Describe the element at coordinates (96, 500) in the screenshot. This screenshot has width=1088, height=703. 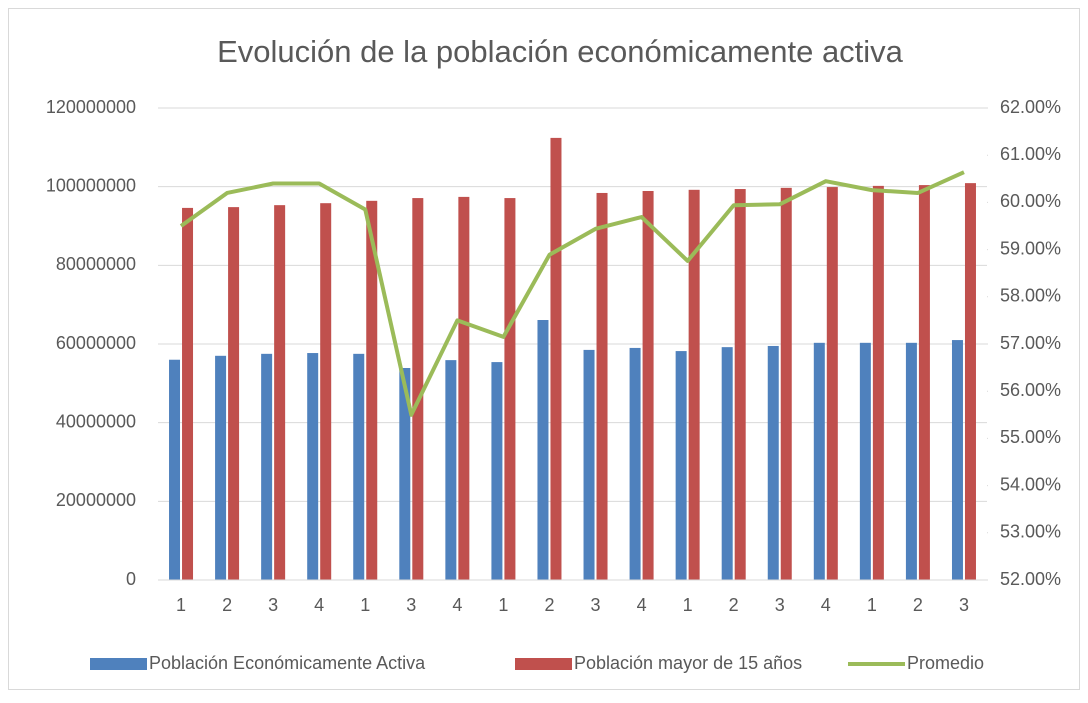
I see `y-tick-label: 20000000` at that location.